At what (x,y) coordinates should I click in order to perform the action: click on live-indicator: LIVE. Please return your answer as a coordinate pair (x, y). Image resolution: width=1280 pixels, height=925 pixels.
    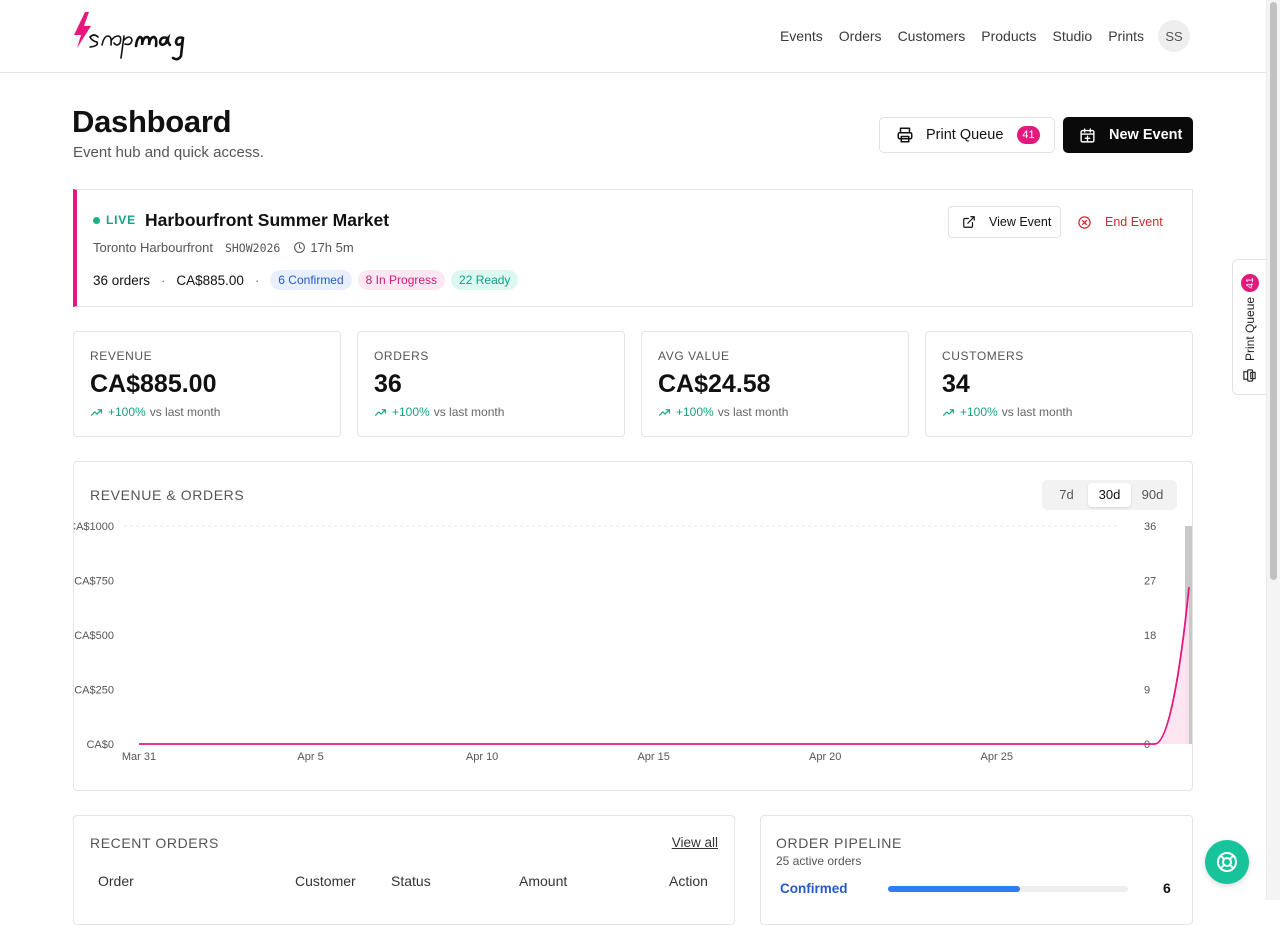
    Looking at the image, I should click on (114, 220).